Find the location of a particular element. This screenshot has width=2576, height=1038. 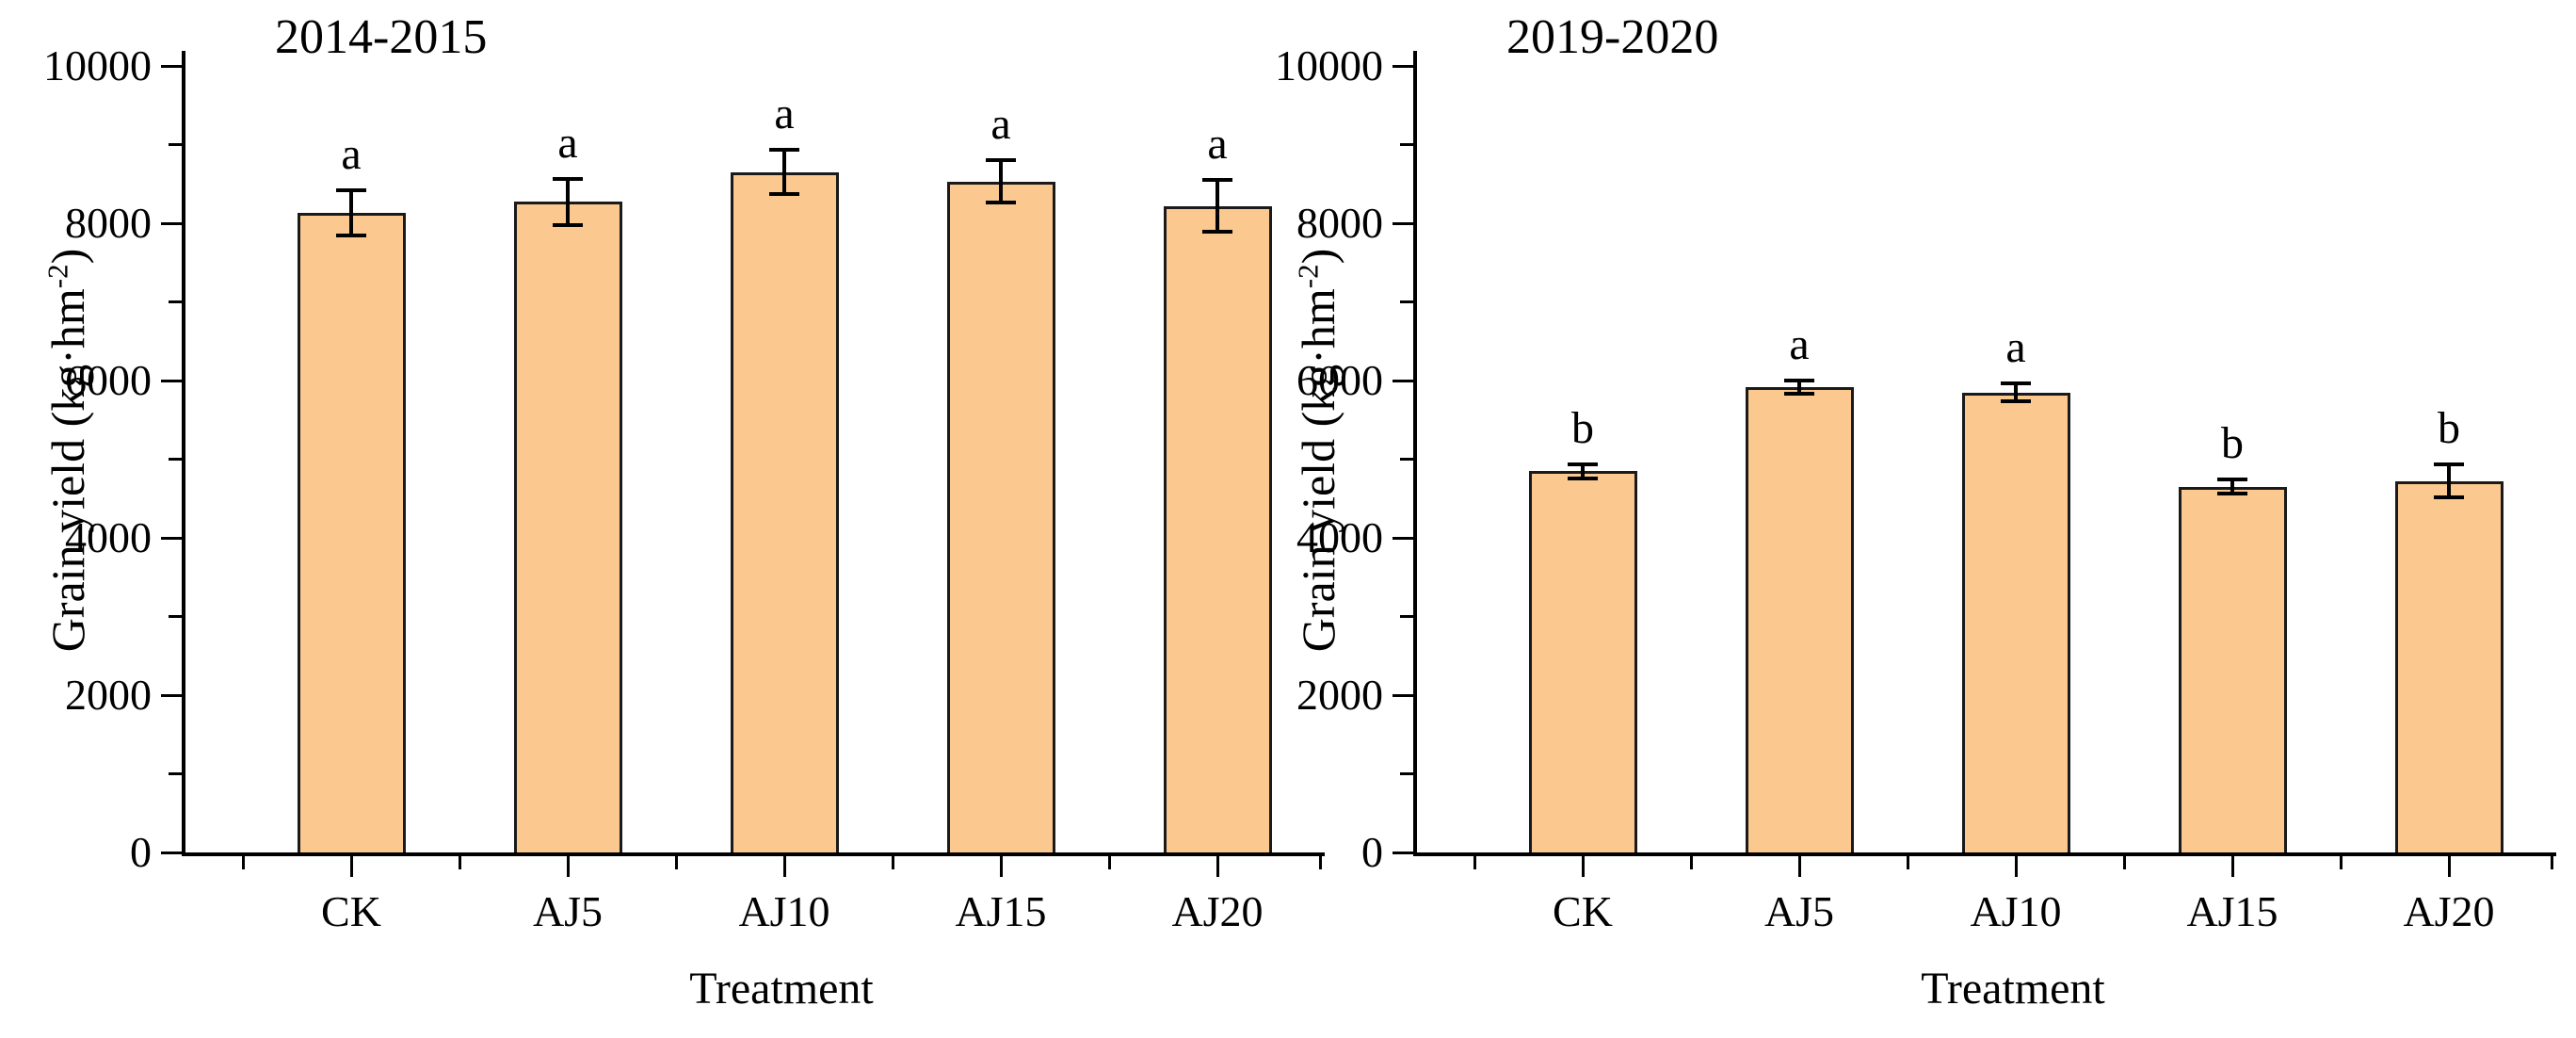

sig-letter-AJ20: b is located at coordinates (2449, 428).